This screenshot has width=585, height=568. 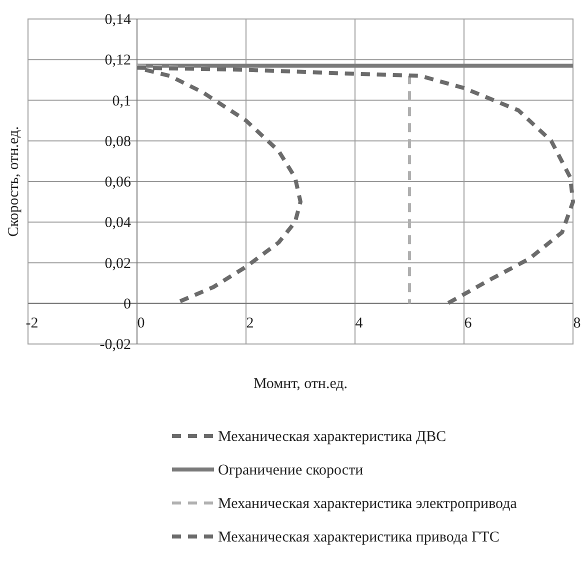 I want to click on y-tick-label: 0,1, so click(x=121, y=101).